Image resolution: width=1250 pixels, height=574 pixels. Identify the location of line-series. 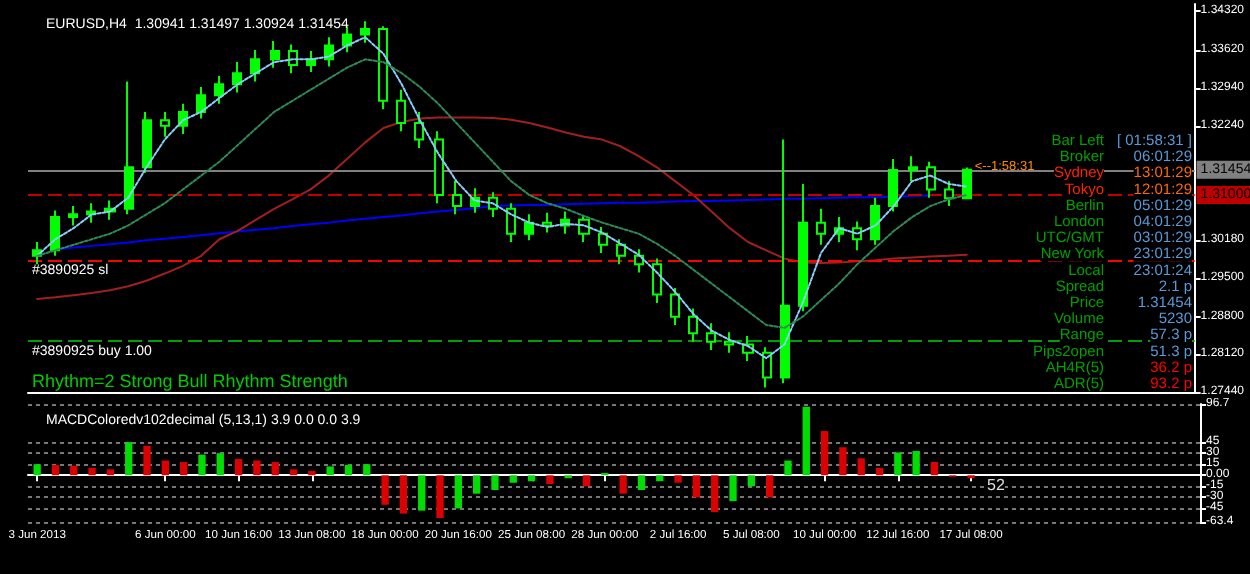
(493, 222).